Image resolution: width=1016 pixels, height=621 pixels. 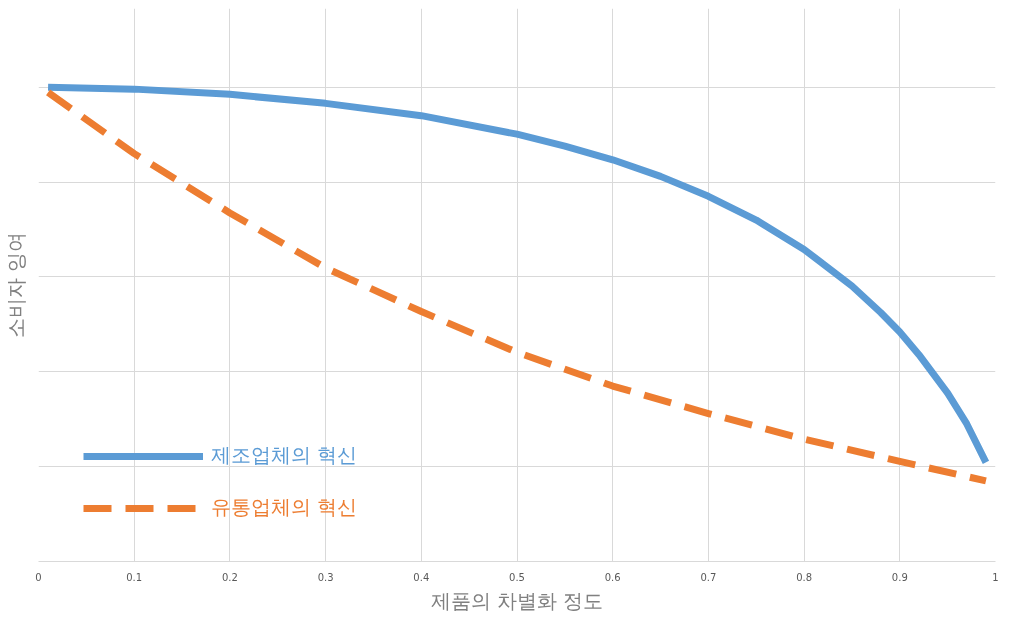 I want to click on x-tick-label: 1, so click(x=995, y=577).